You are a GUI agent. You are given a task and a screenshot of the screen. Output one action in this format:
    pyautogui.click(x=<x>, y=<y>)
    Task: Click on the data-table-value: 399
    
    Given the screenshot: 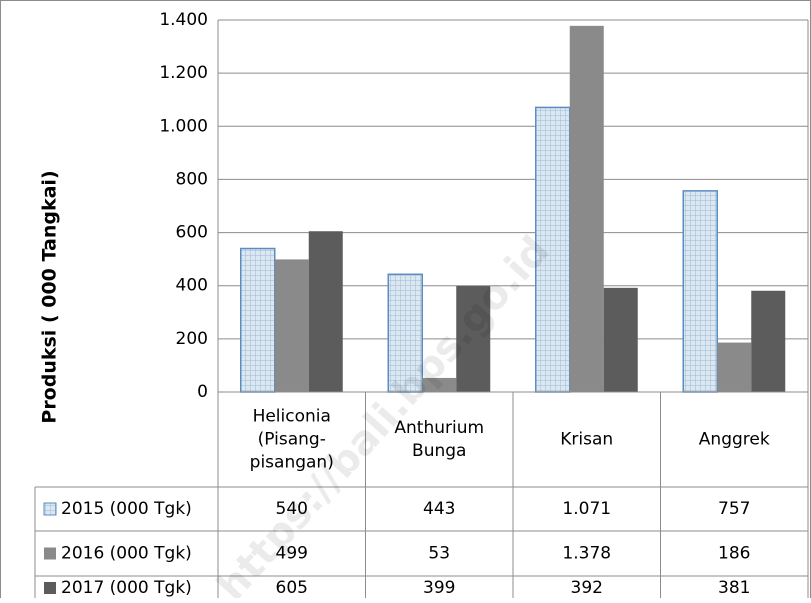 What is the action you would take?
    pyautogui.click(x=439, y=588)
    